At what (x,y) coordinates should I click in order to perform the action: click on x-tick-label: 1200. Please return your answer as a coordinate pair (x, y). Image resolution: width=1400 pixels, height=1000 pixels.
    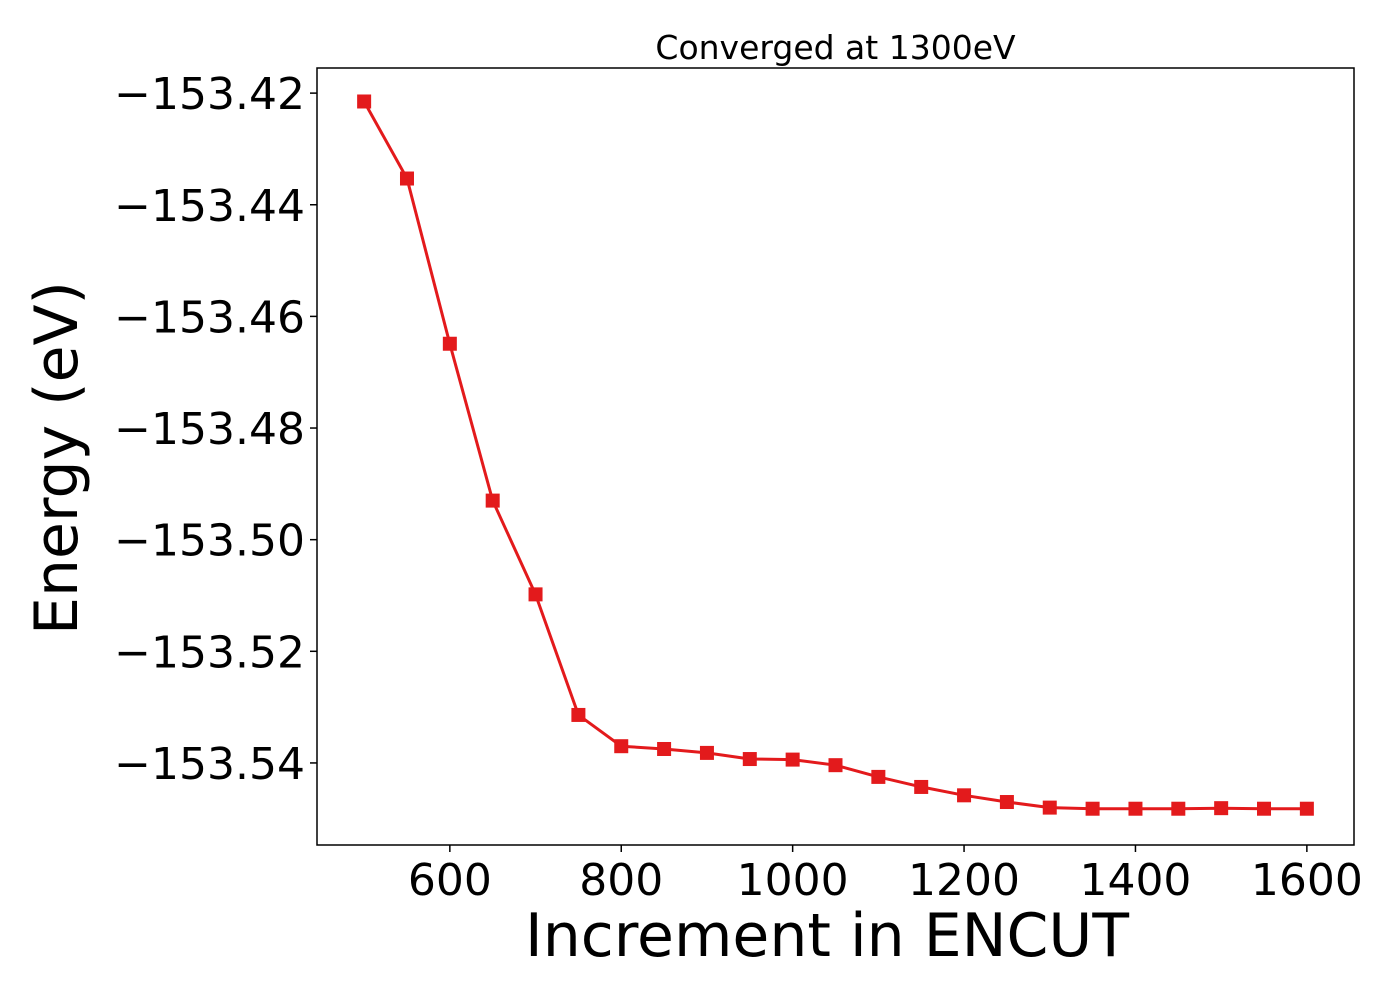
    Looking at the image, I should click on (964, 880).